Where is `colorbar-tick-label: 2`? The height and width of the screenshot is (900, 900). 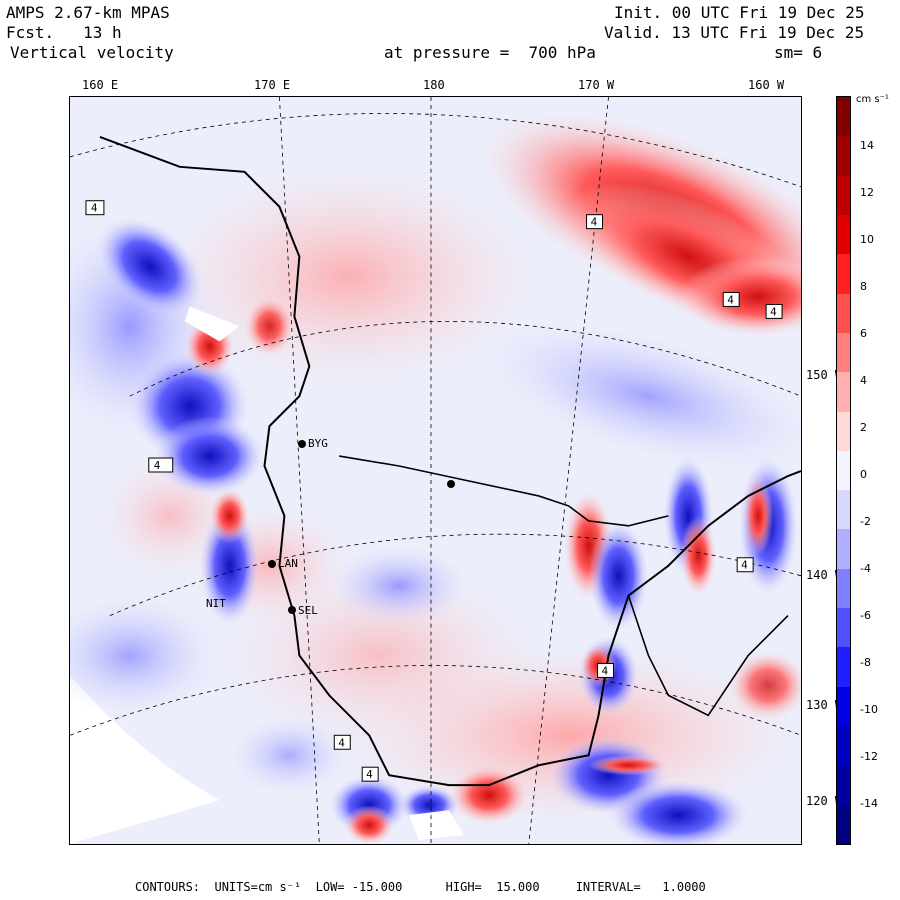
colorbar-tick-label: 2 is located at coordinates (863, 427).